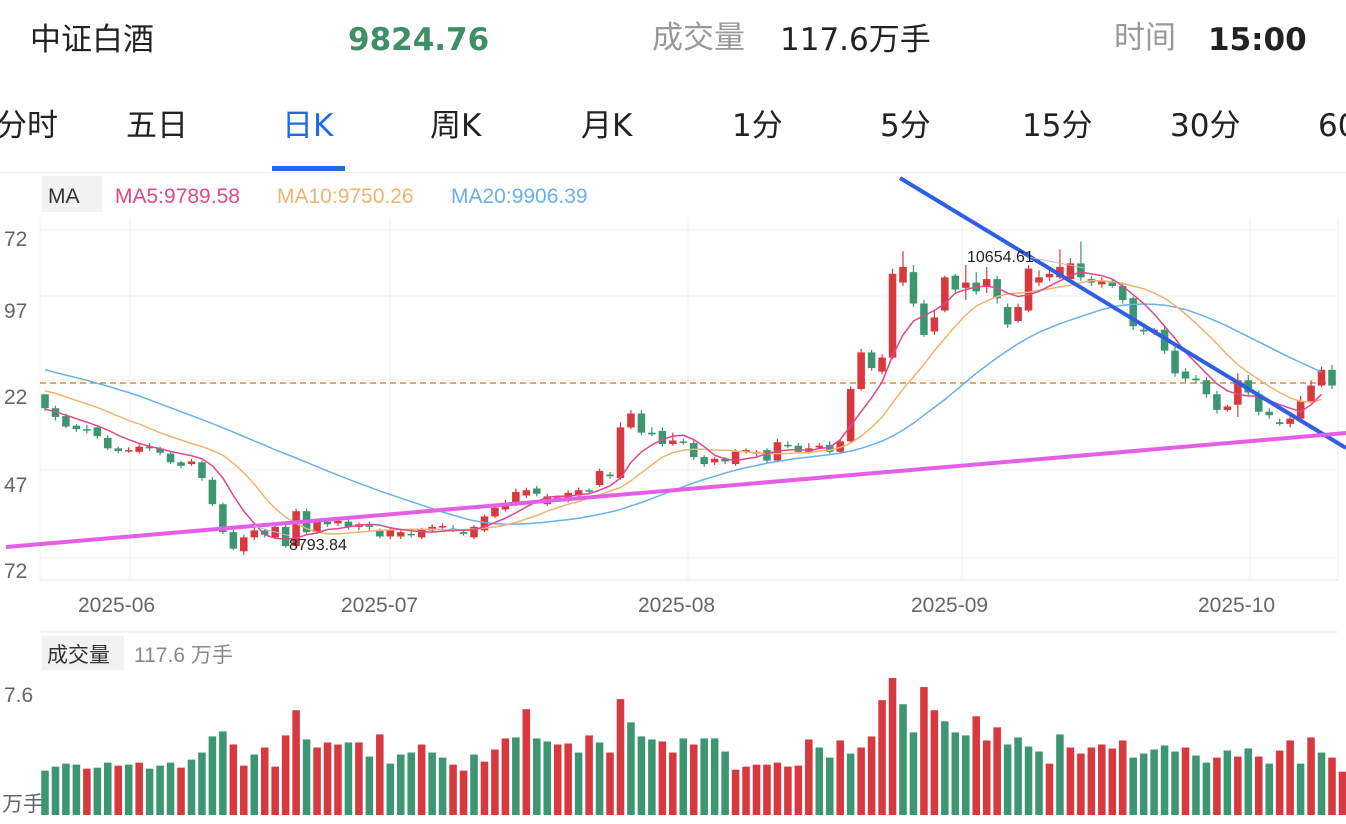 Image resolution: width=1346 pixels, height=824 pixels. I want to click on tab-daily-k: 日K, so click(308, 126).